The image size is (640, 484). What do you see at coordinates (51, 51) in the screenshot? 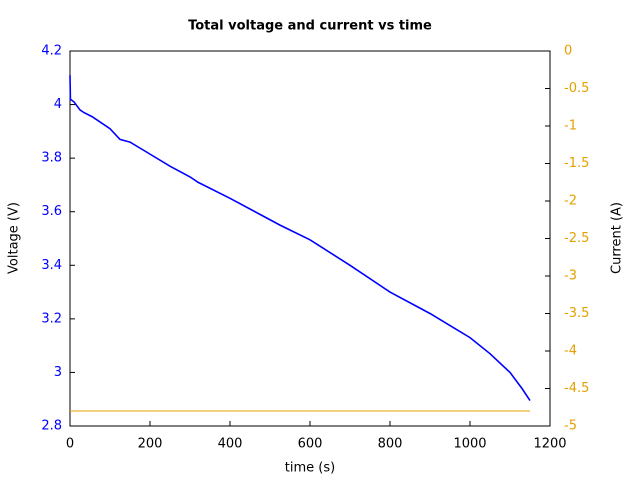
I see `y-tick-label: 4.2` at bounding box center [51, 51].